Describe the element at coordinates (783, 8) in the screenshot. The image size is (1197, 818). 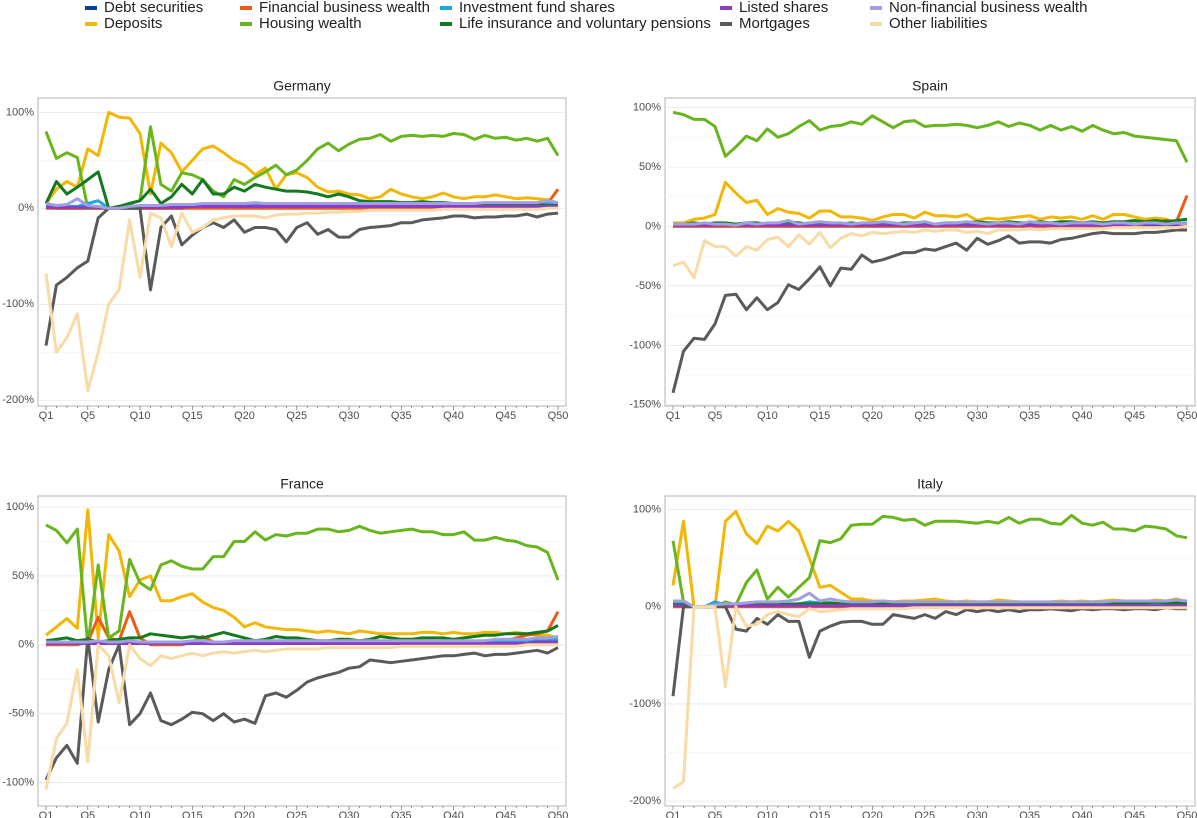
I see `legend-label: Listed shares` at that location.